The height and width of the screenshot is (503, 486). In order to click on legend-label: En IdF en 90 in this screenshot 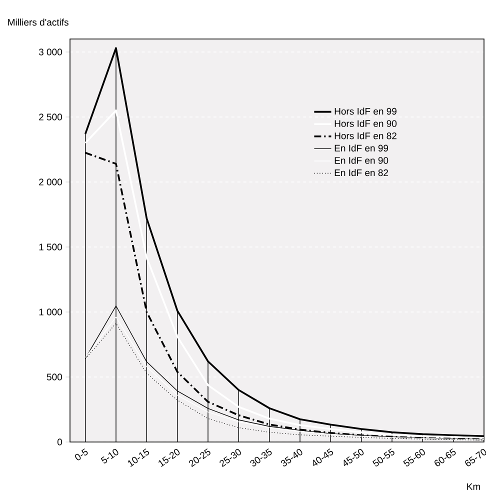, I will do `click(361, 160)`.